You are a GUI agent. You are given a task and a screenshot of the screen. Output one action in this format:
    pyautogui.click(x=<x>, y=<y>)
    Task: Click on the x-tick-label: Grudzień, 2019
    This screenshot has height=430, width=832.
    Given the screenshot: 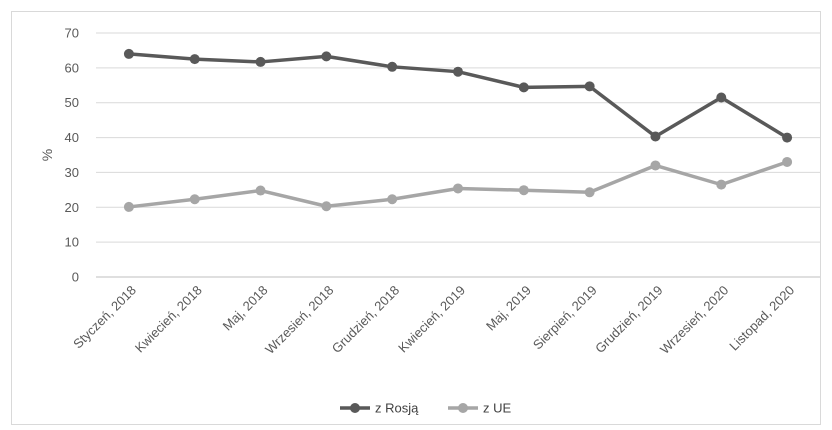 What is the action you would take?
    pyautogui.click(x=628, y=319)
    